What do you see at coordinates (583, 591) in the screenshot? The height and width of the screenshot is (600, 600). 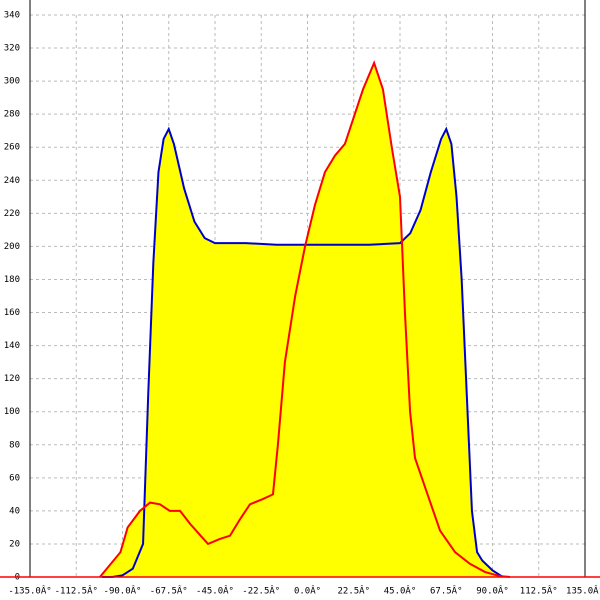 I see `x-tick-label: 135.0Â°` at bounding box center [583, 591].